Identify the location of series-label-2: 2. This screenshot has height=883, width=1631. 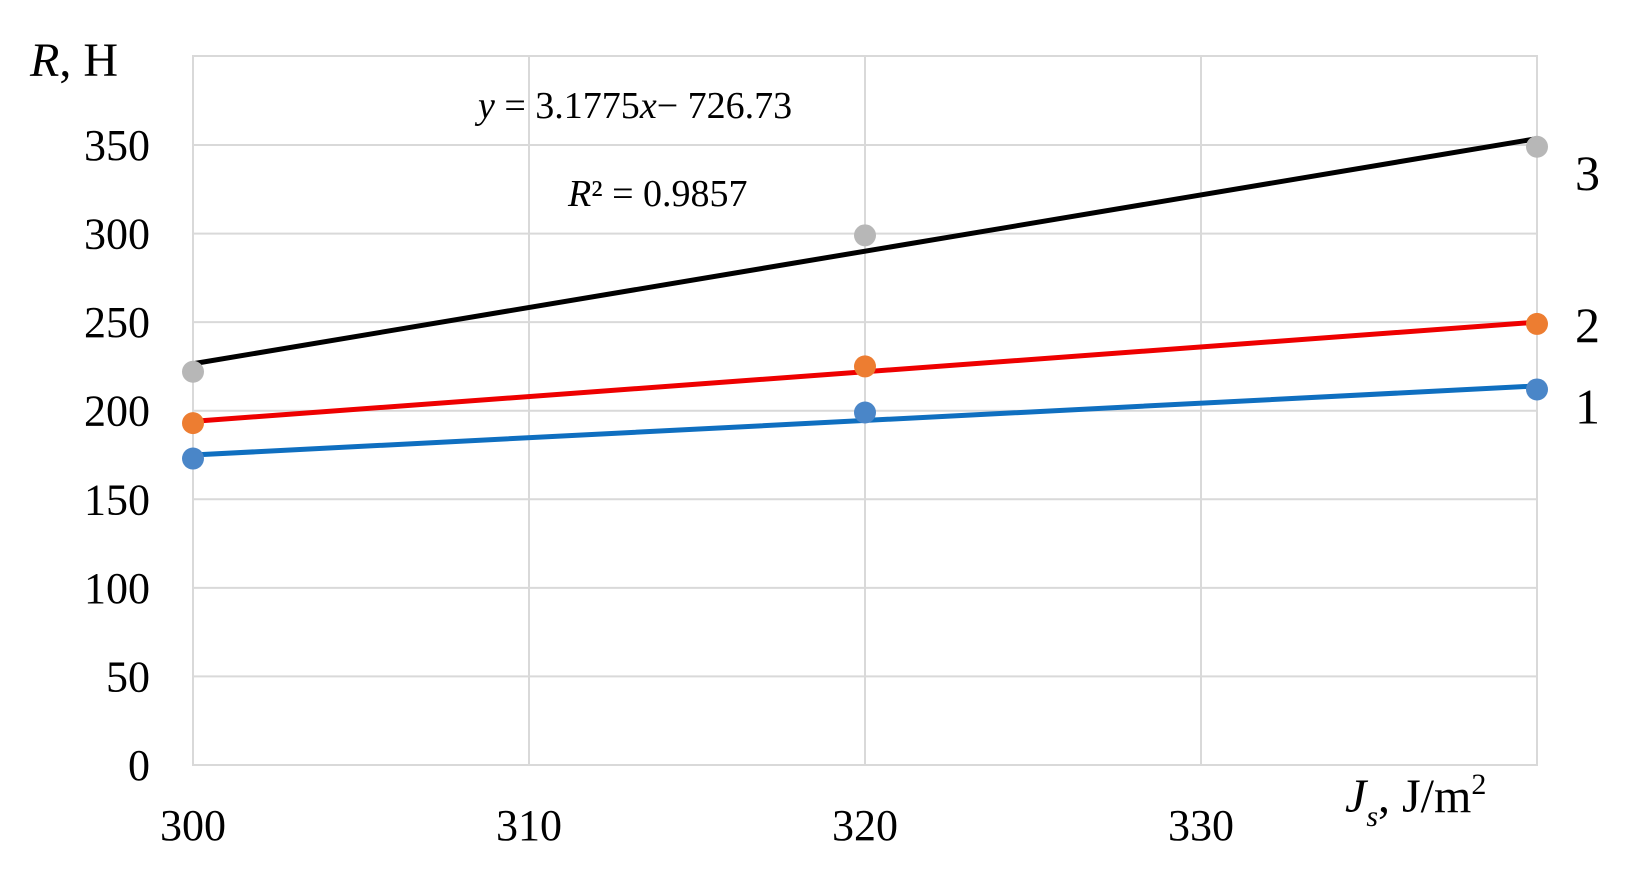
(1587, 325).